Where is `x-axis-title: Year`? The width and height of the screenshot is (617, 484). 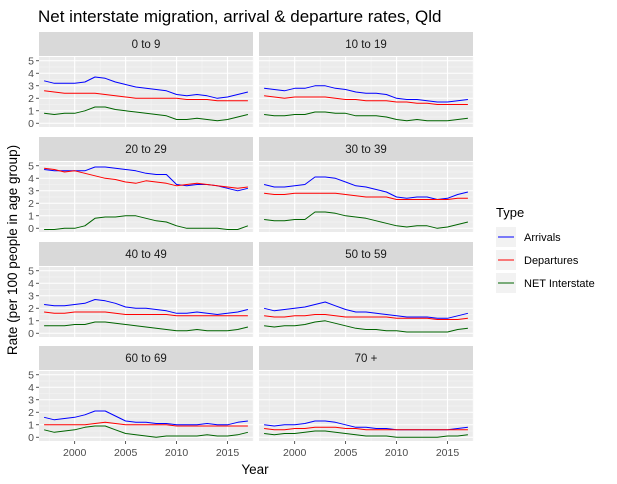 x-axis-title: Year is located at coordinates (255, 469).